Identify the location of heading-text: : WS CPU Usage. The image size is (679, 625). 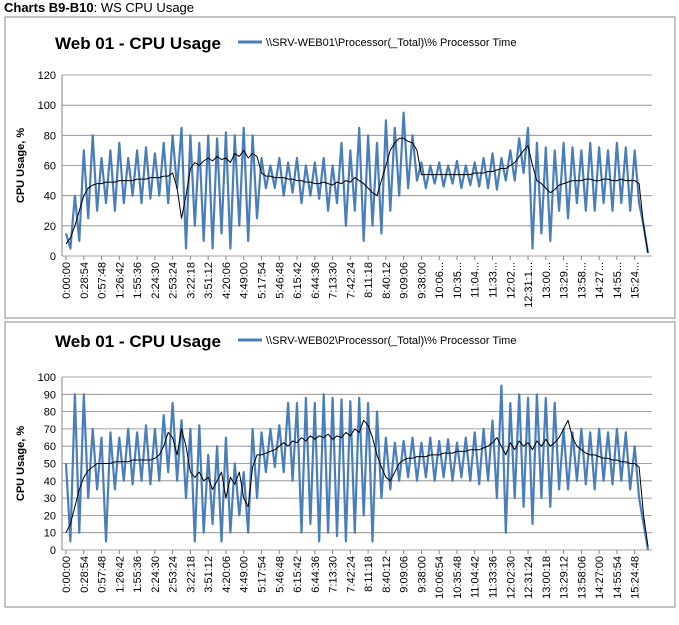
(144, 7).